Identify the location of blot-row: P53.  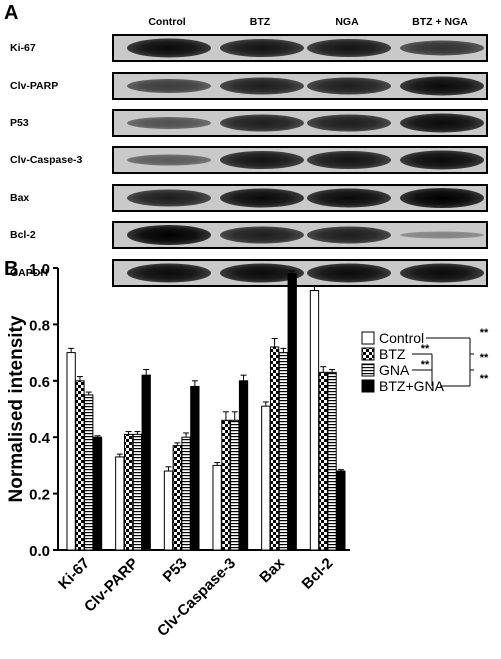
(250, 124).